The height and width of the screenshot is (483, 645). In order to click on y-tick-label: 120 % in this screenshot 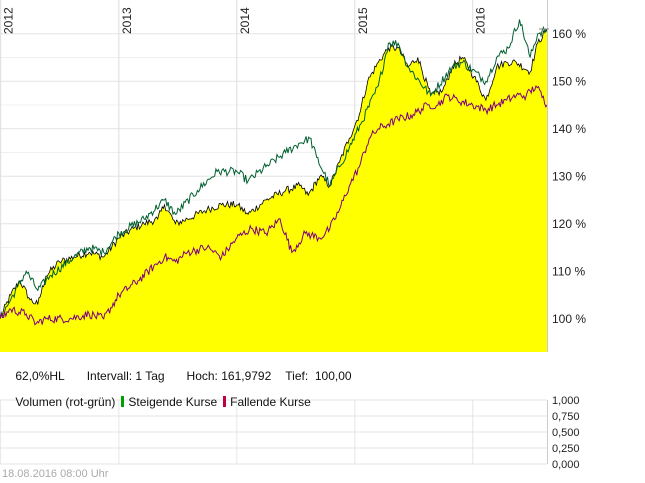, I will do `click(569, 224)`.